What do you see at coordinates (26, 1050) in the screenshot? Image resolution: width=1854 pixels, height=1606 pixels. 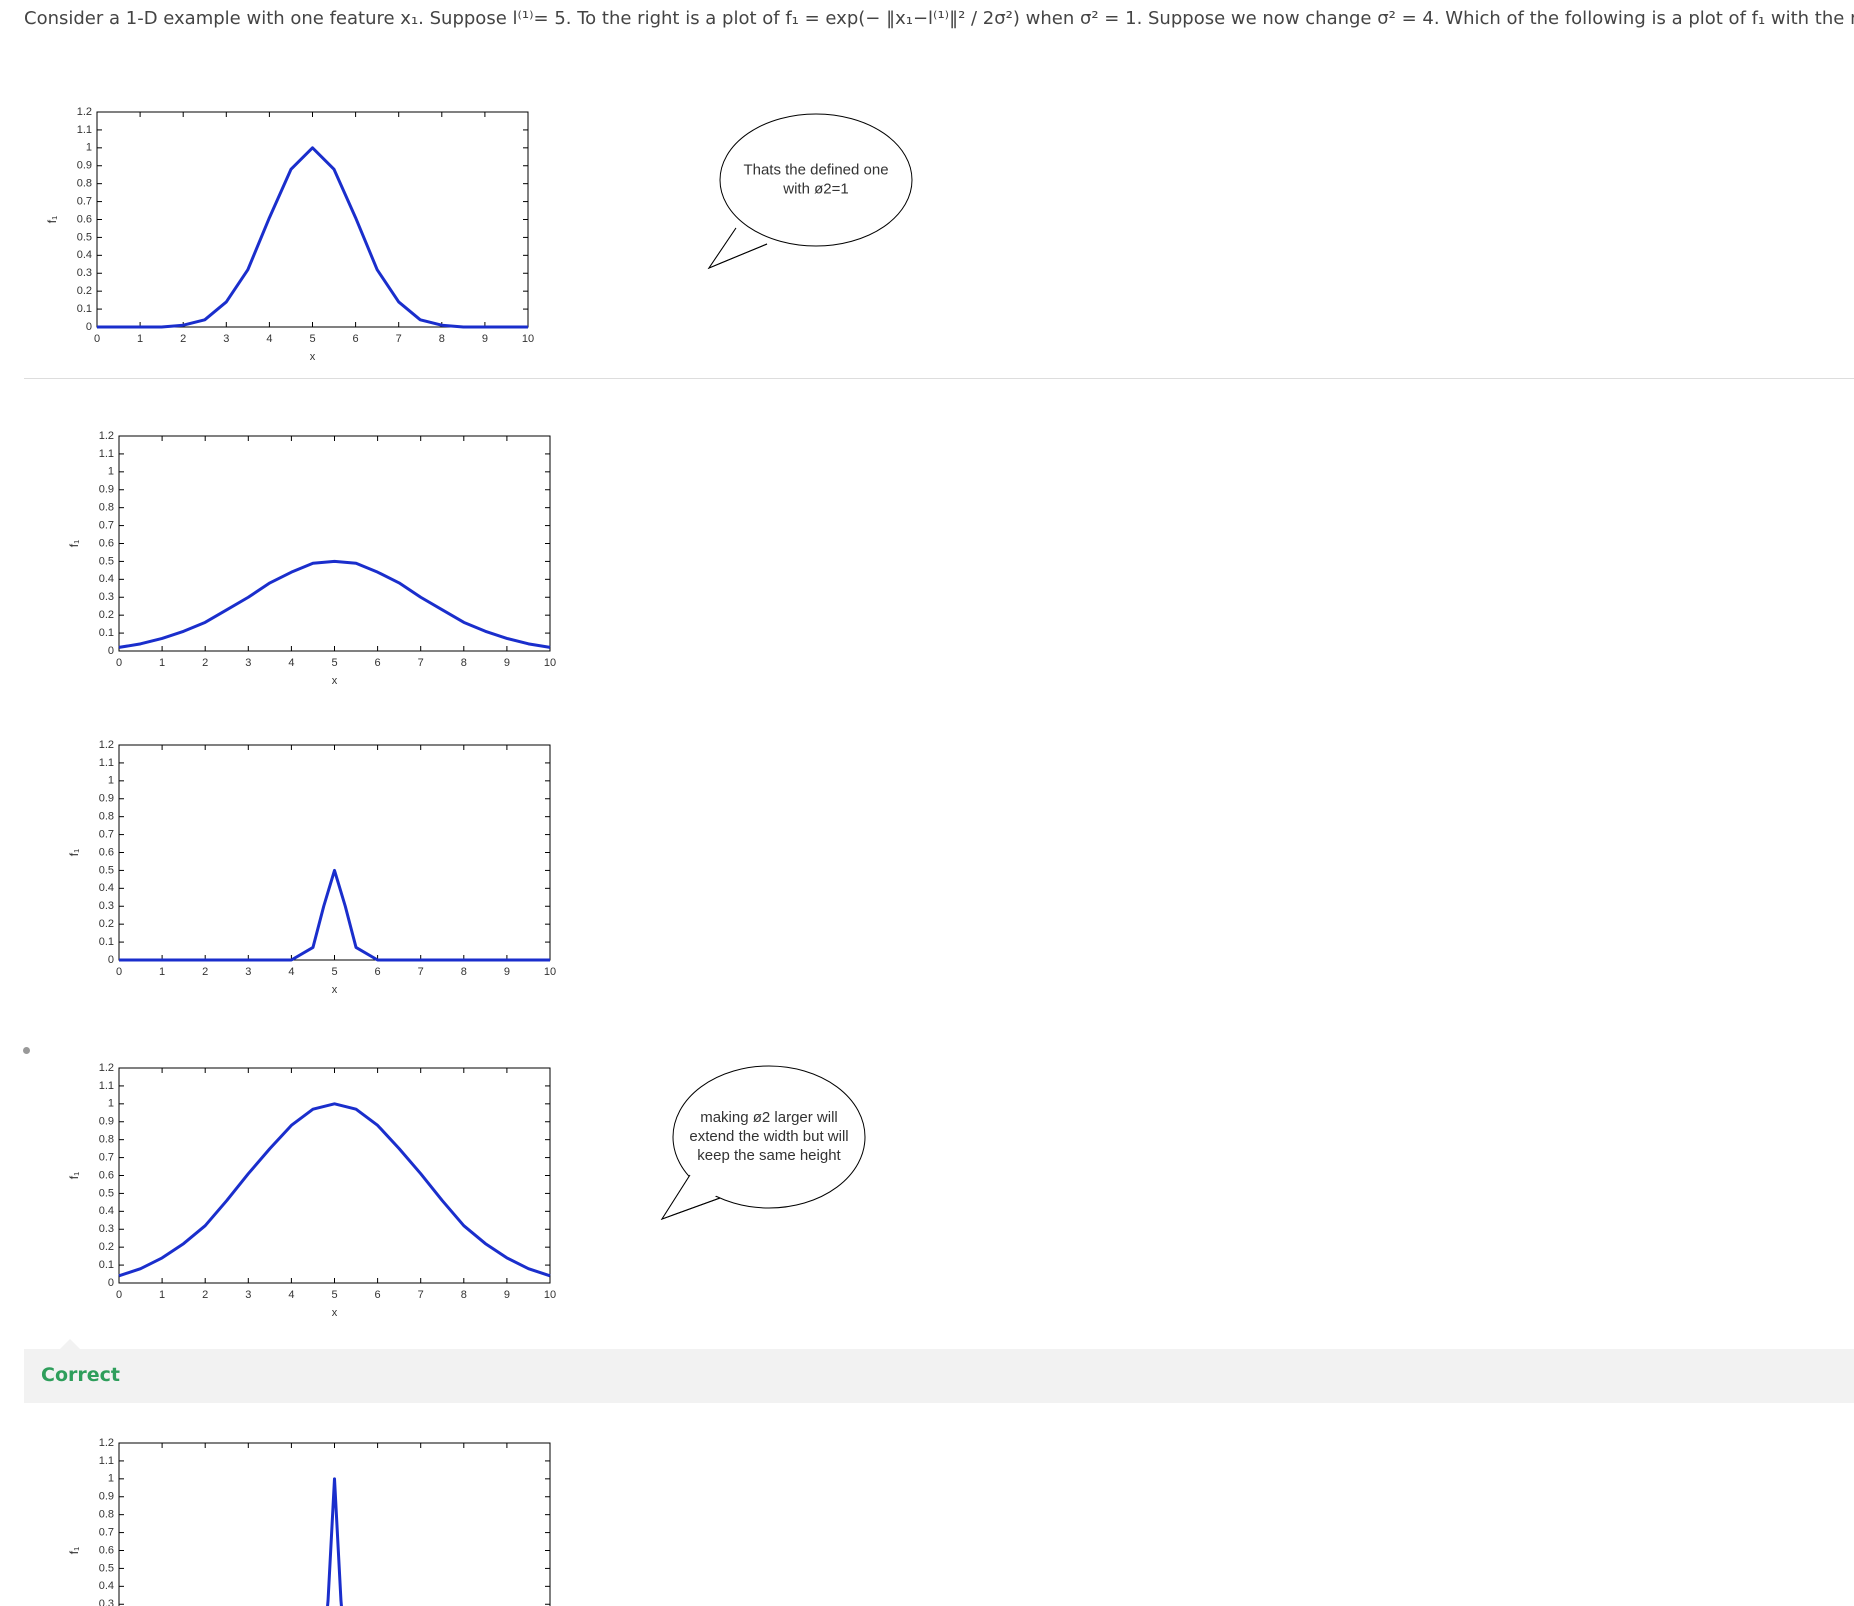 I see `selected-option-marker` at bounding box center [26, 1050].